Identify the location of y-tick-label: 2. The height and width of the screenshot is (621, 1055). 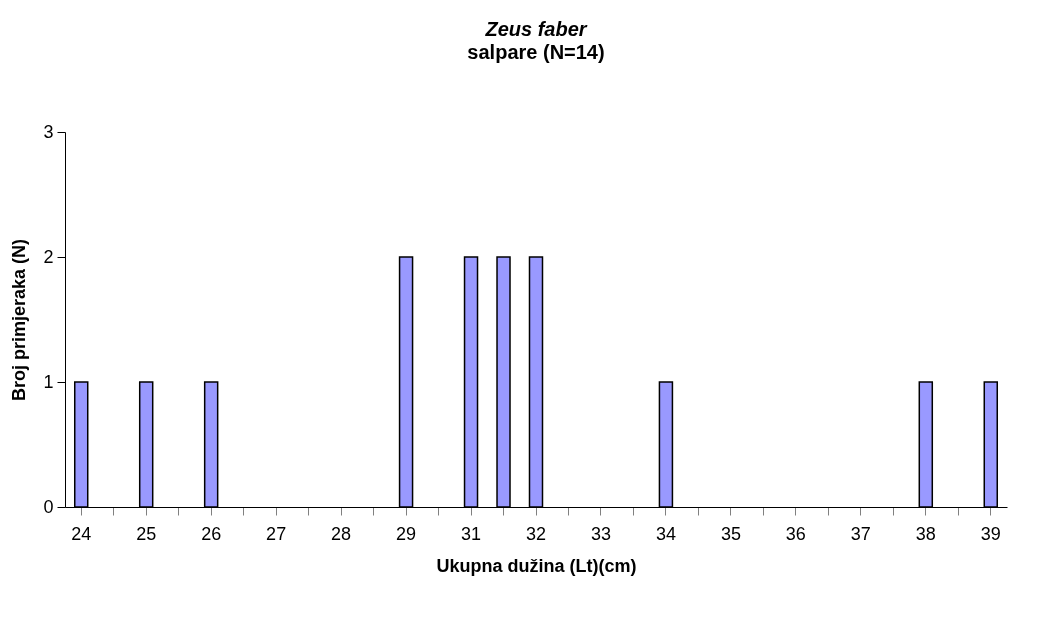
(48, 256).